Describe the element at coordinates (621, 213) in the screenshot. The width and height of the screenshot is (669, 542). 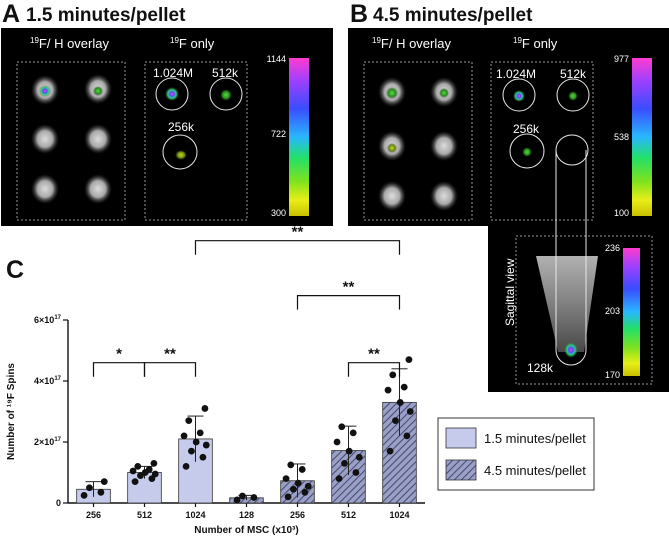
I see `panel-b-scale-min: 100` at that location.